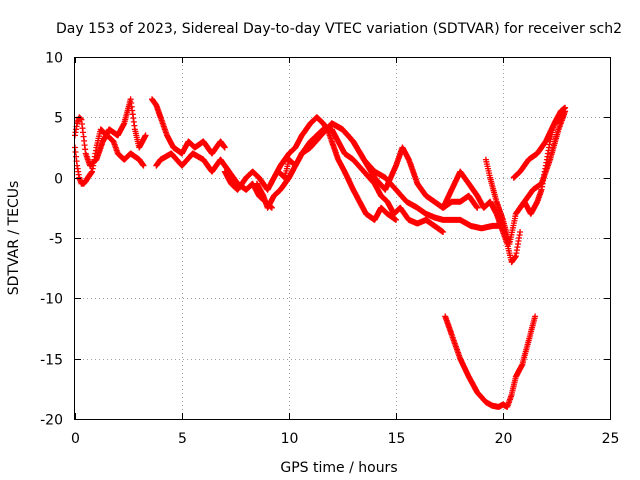 This screenshot has width=640, height=480. Describe the element at coordinates (58, 119) in the screenshot. I see `y-tick-label: 5` at that location.